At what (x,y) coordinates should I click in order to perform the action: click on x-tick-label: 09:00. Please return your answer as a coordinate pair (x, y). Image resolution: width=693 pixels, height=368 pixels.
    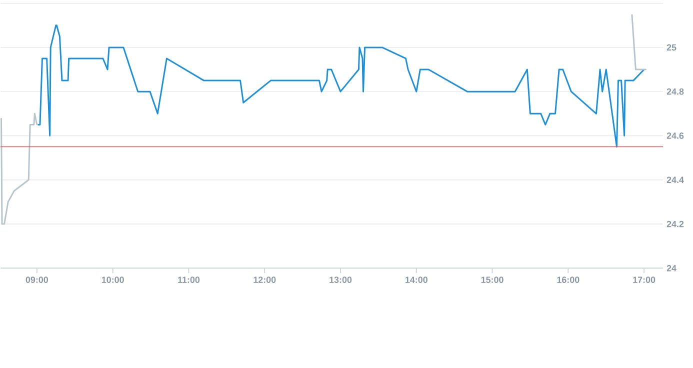
    Looking at the image, I should click on (37, 279).